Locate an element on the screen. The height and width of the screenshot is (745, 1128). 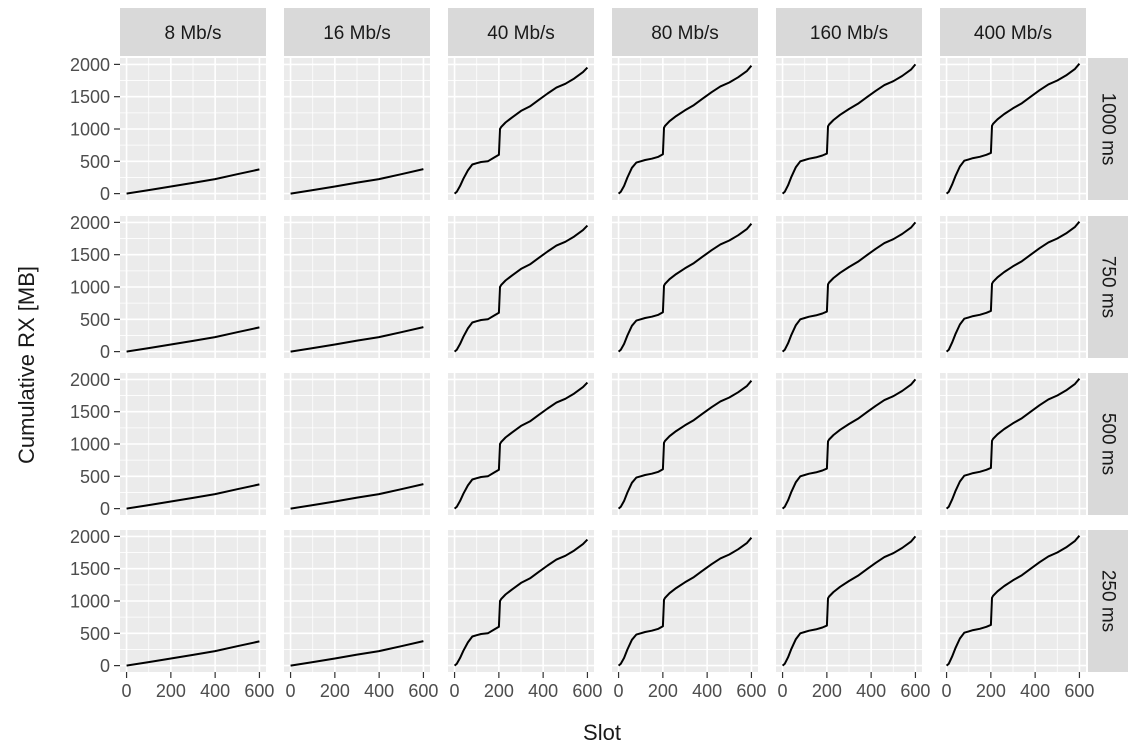
x-axis-label: Slot is located at coordinates (602, 732).